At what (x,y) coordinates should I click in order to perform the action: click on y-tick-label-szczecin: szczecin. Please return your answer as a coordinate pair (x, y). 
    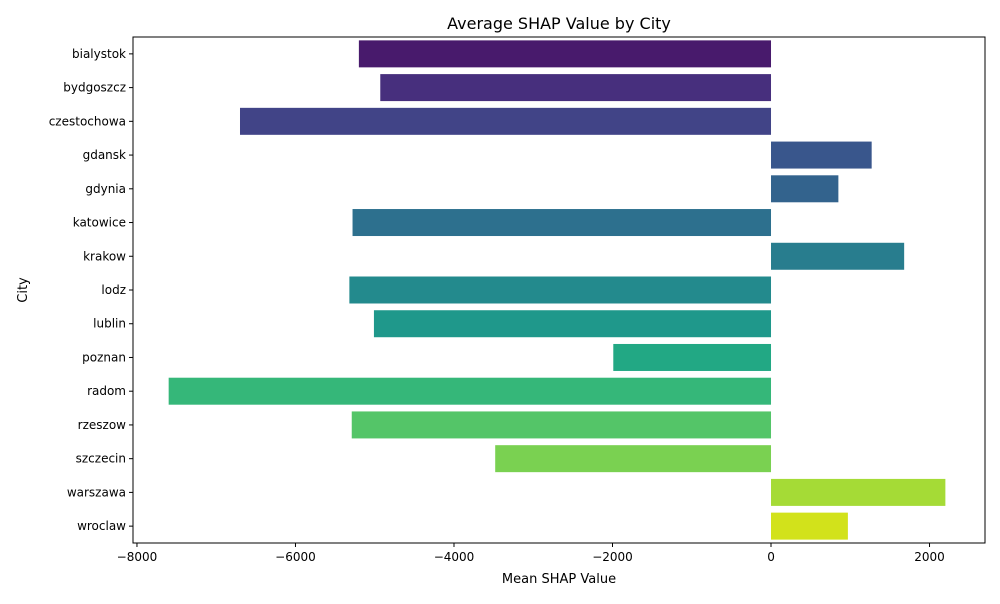
    Looking at the image, I should click on (101, 459).